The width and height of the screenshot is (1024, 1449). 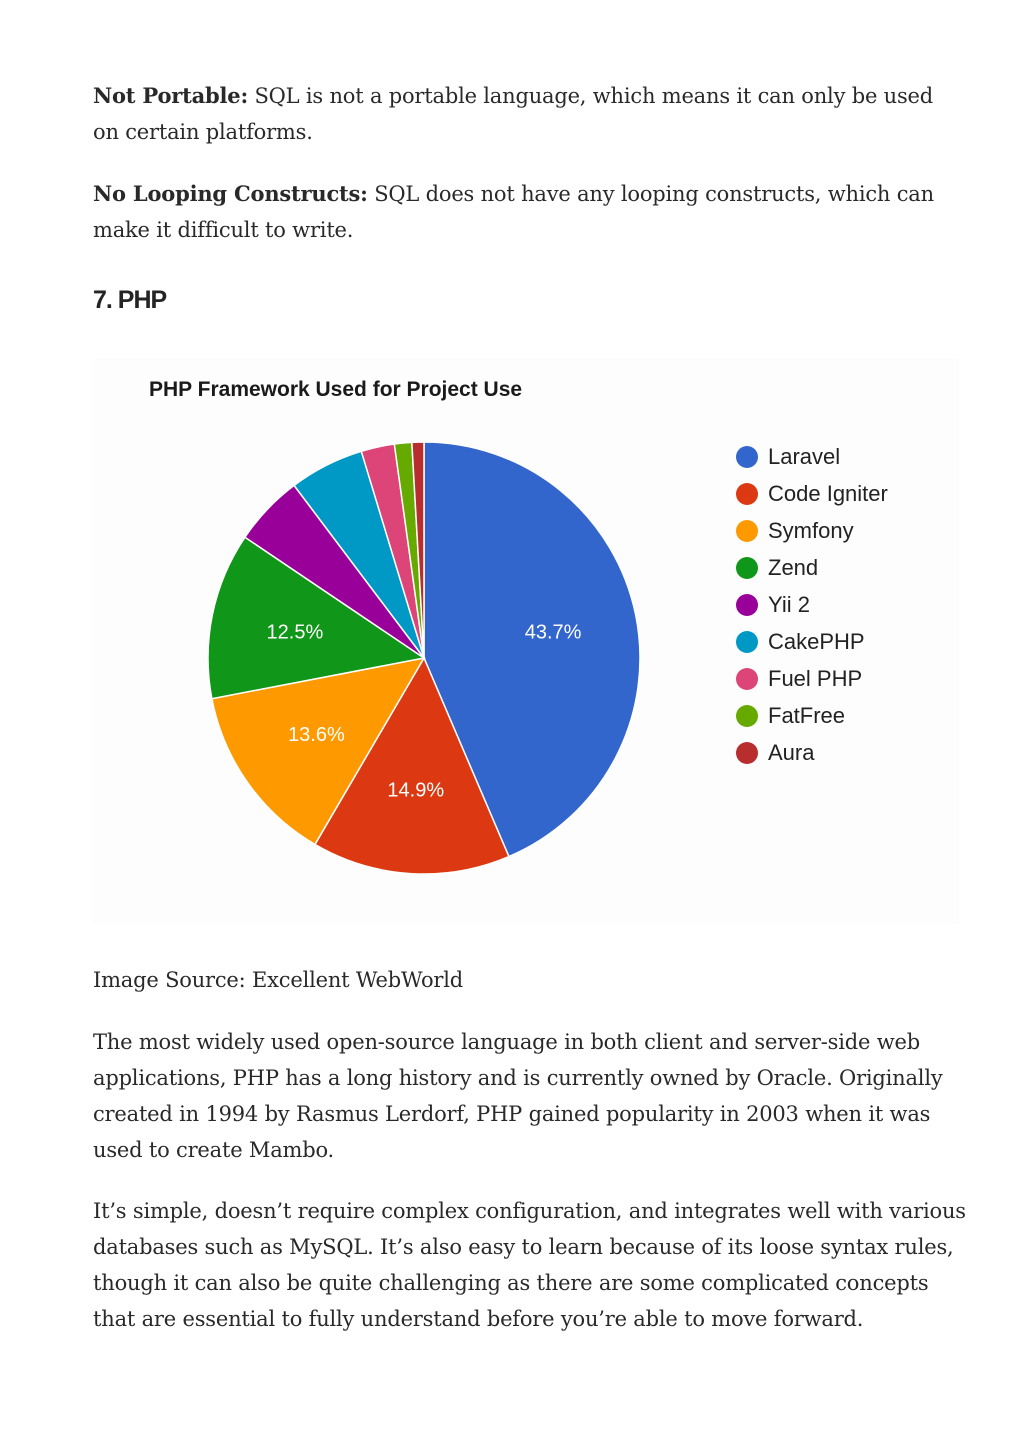 I want to click on pie-chart: 43.7% 14.9% 13.6% 12.5%, so click(x=424, y=658).